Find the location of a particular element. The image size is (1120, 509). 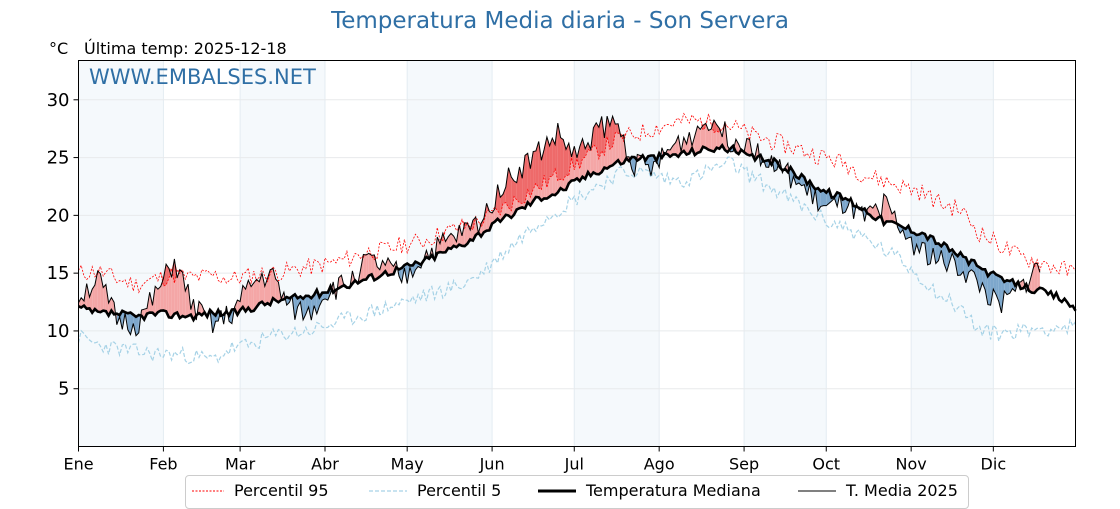

x-tick-label: Ene is located at coordinates (78, 464).